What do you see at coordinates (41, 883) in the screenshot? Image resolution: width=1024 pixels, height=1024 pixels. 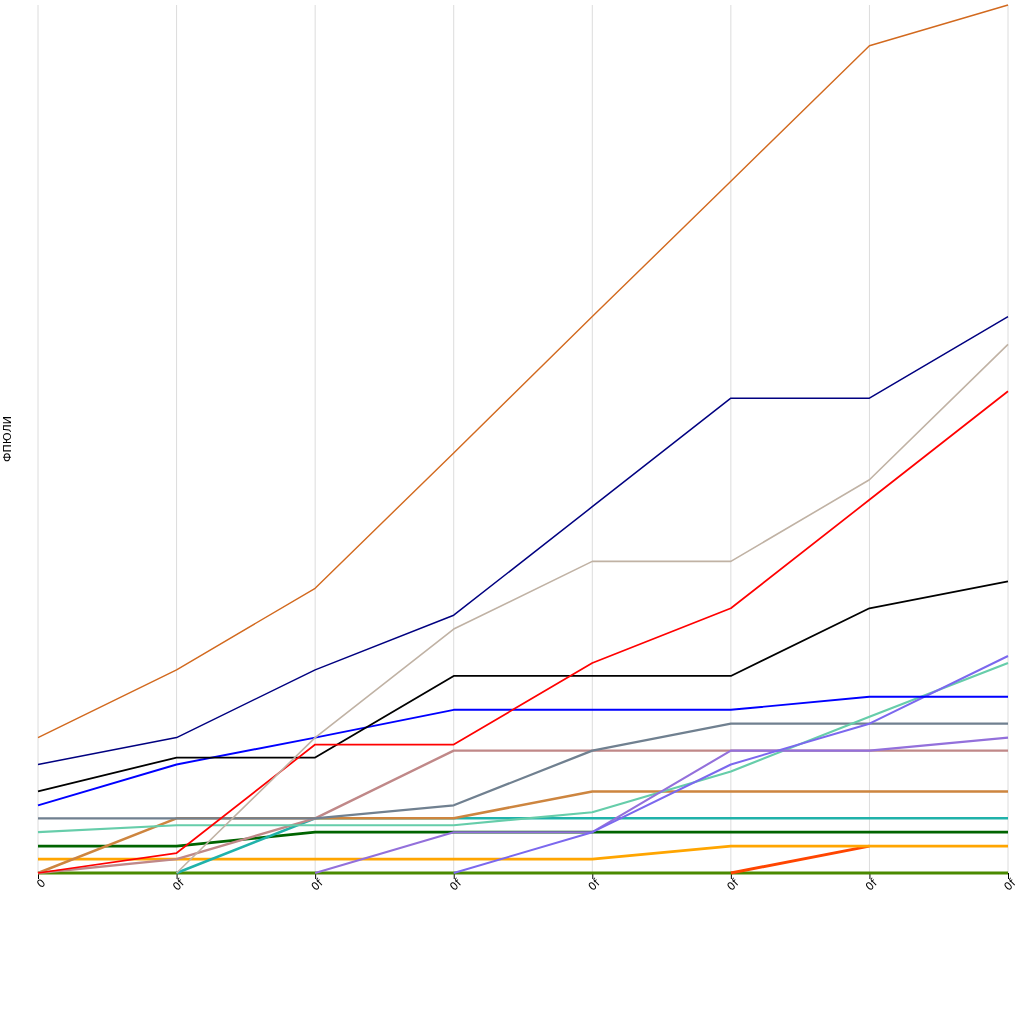 I see `x-tick-label: 0` at bounding box center [41, 883].